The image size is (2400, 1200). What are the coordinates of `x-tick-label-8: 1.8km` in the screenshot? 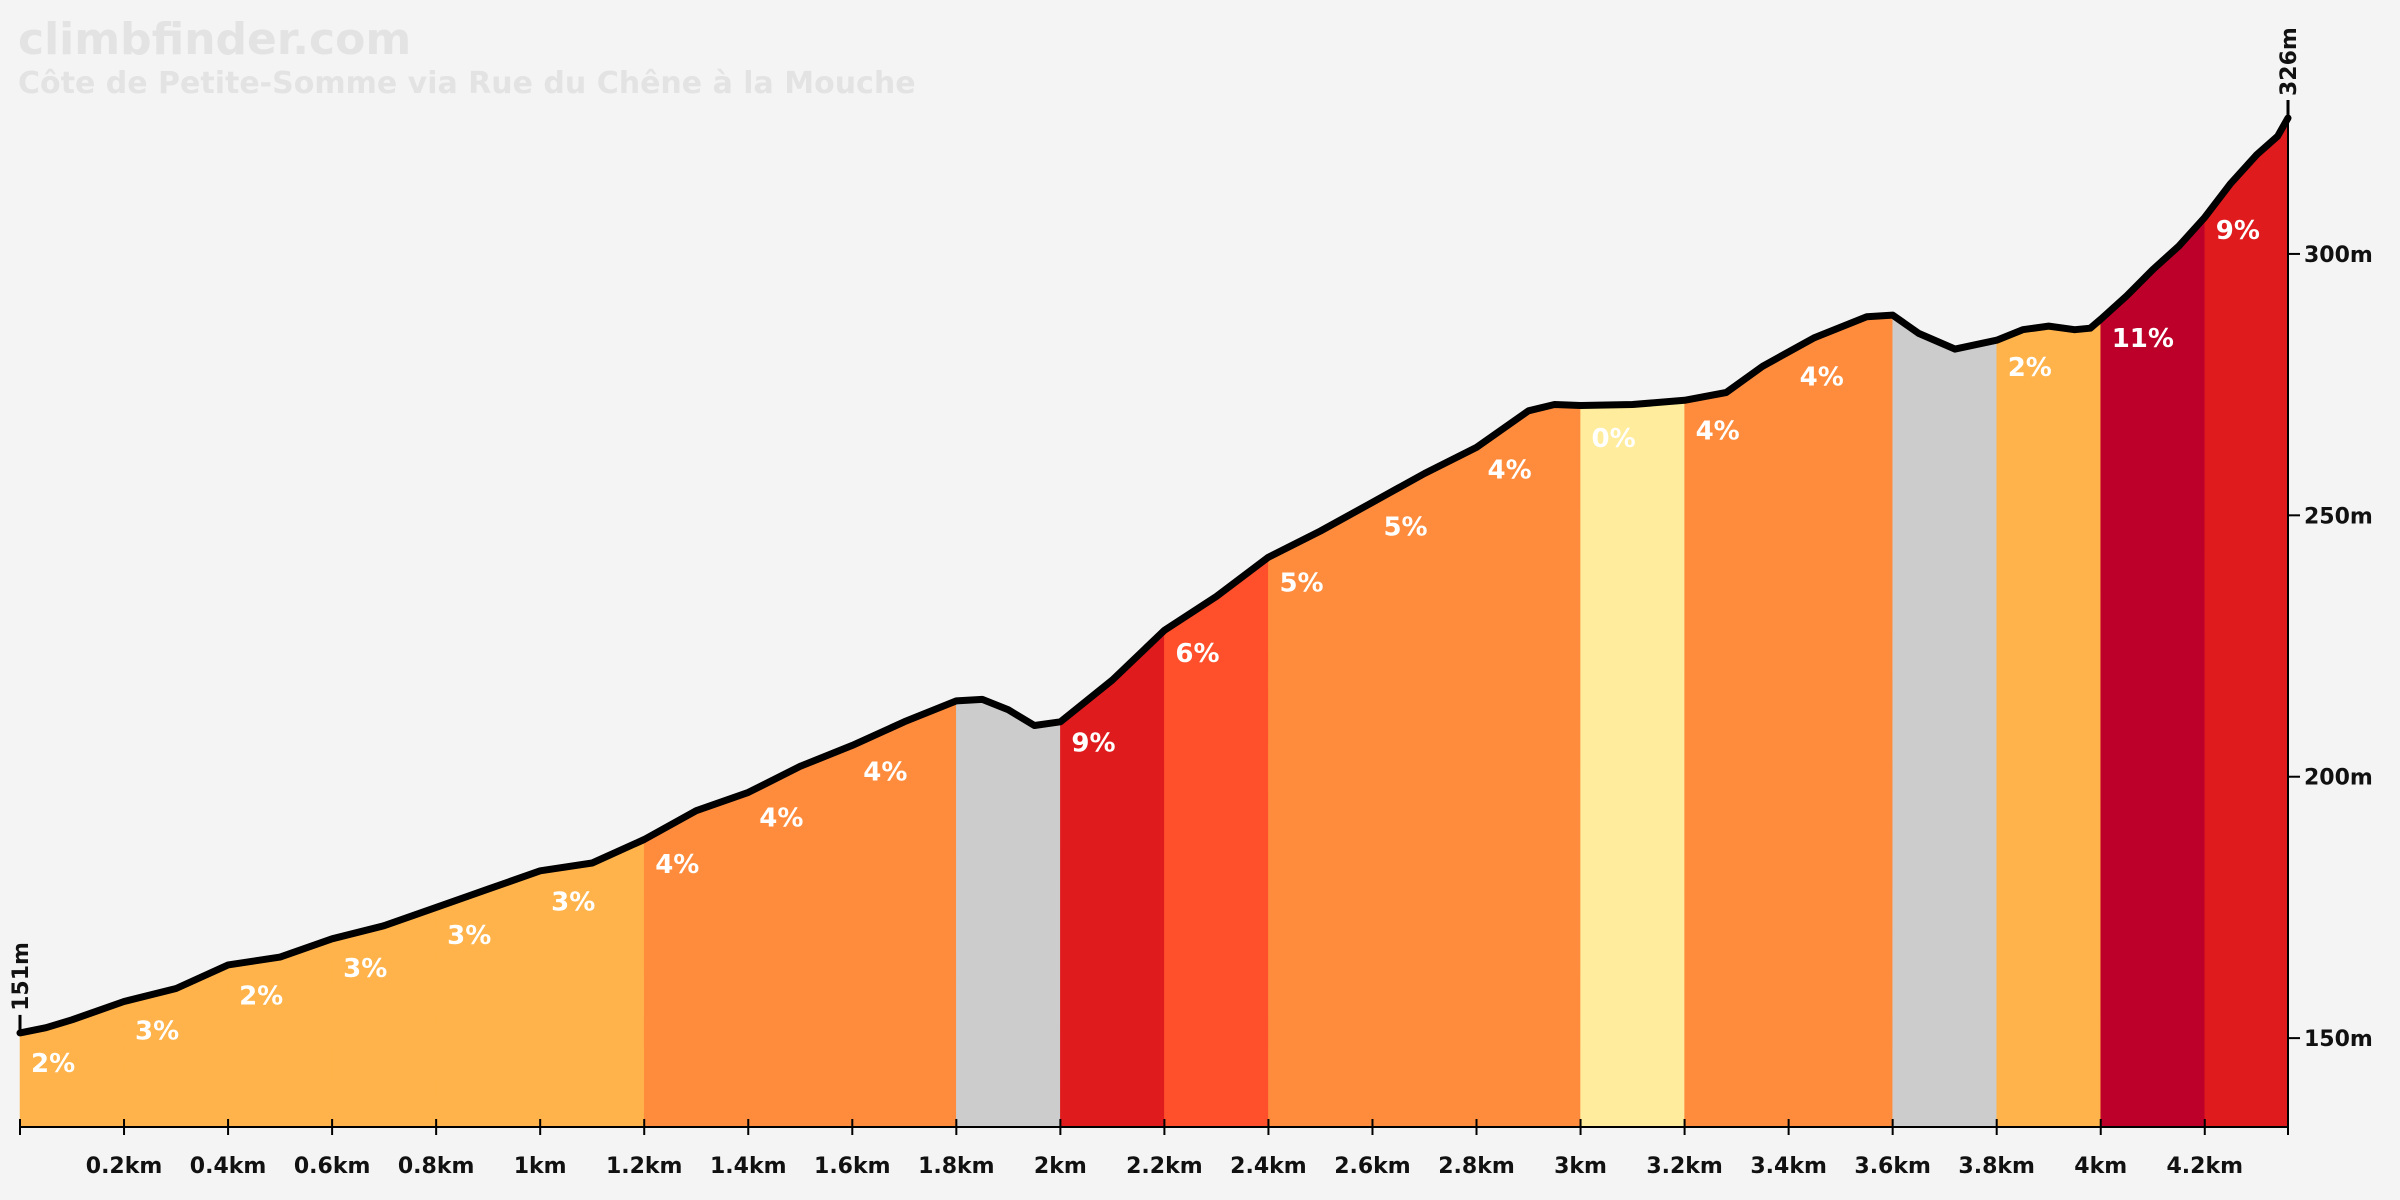 It's located at (956, 1166).